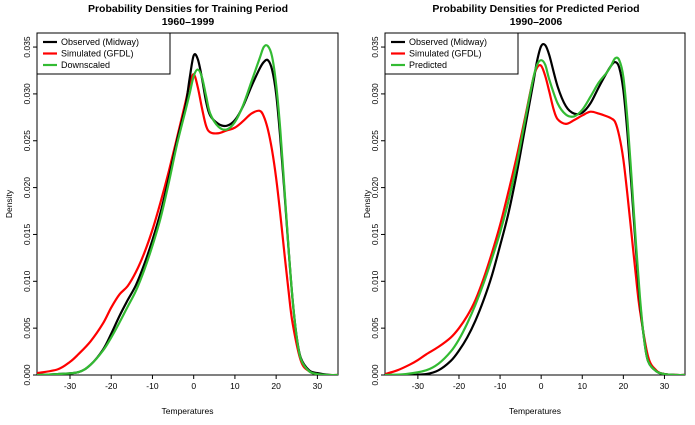  I want to click on chart-subtitle: 1960–1999, so click(188, 22).